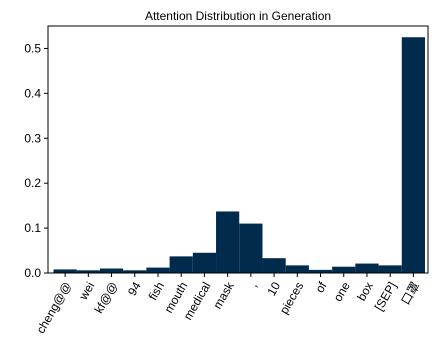 The height and width of the screenshot is (340, 440). Describe the element at coordinates (156, 291) in the screenshot. I see `x-tick-label-4: fish` at that location.